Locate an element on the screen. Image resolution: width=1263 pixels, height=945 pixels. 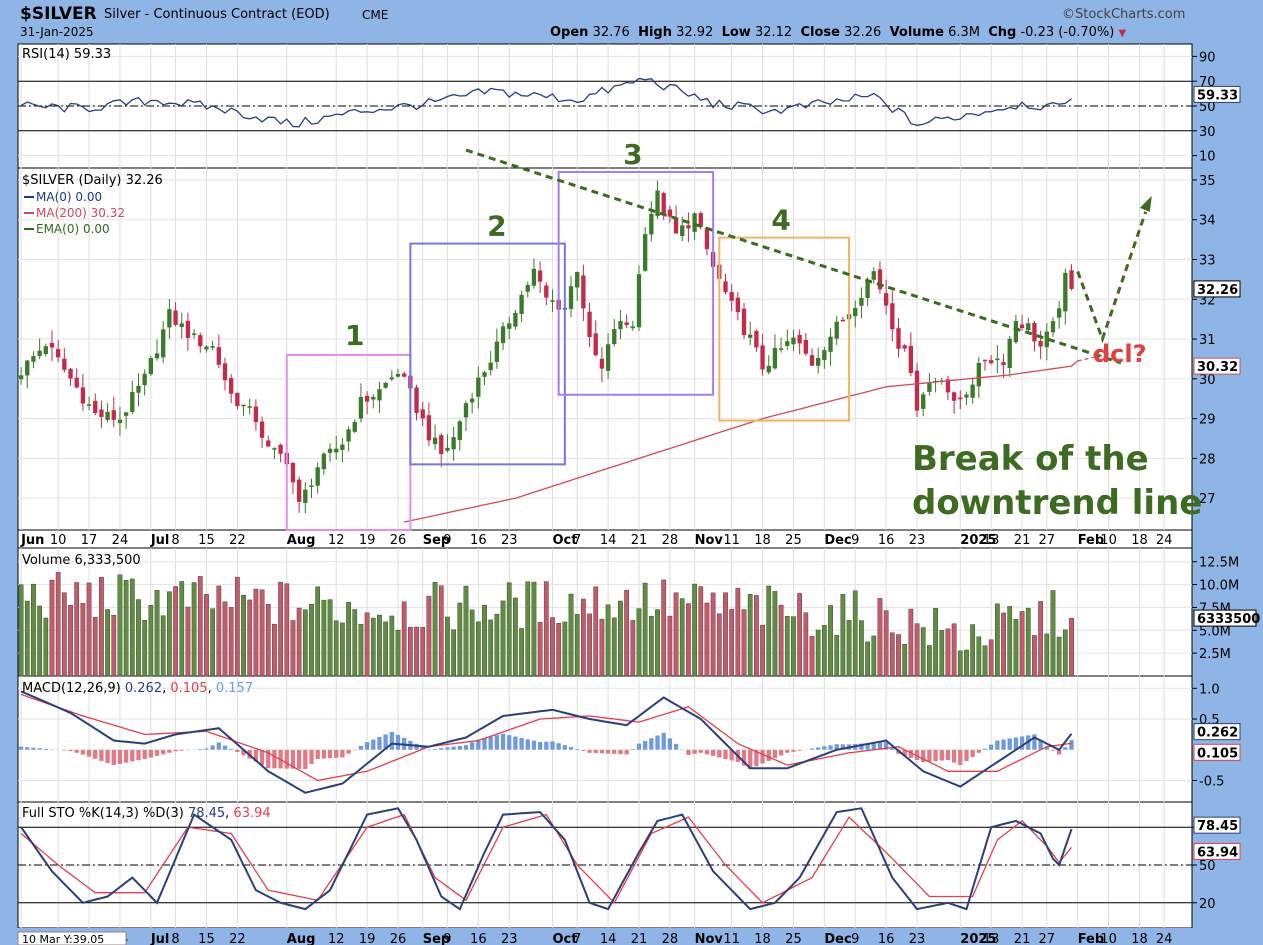
ma200-value-label: 30.32 is located at coordinates (1217, 367).